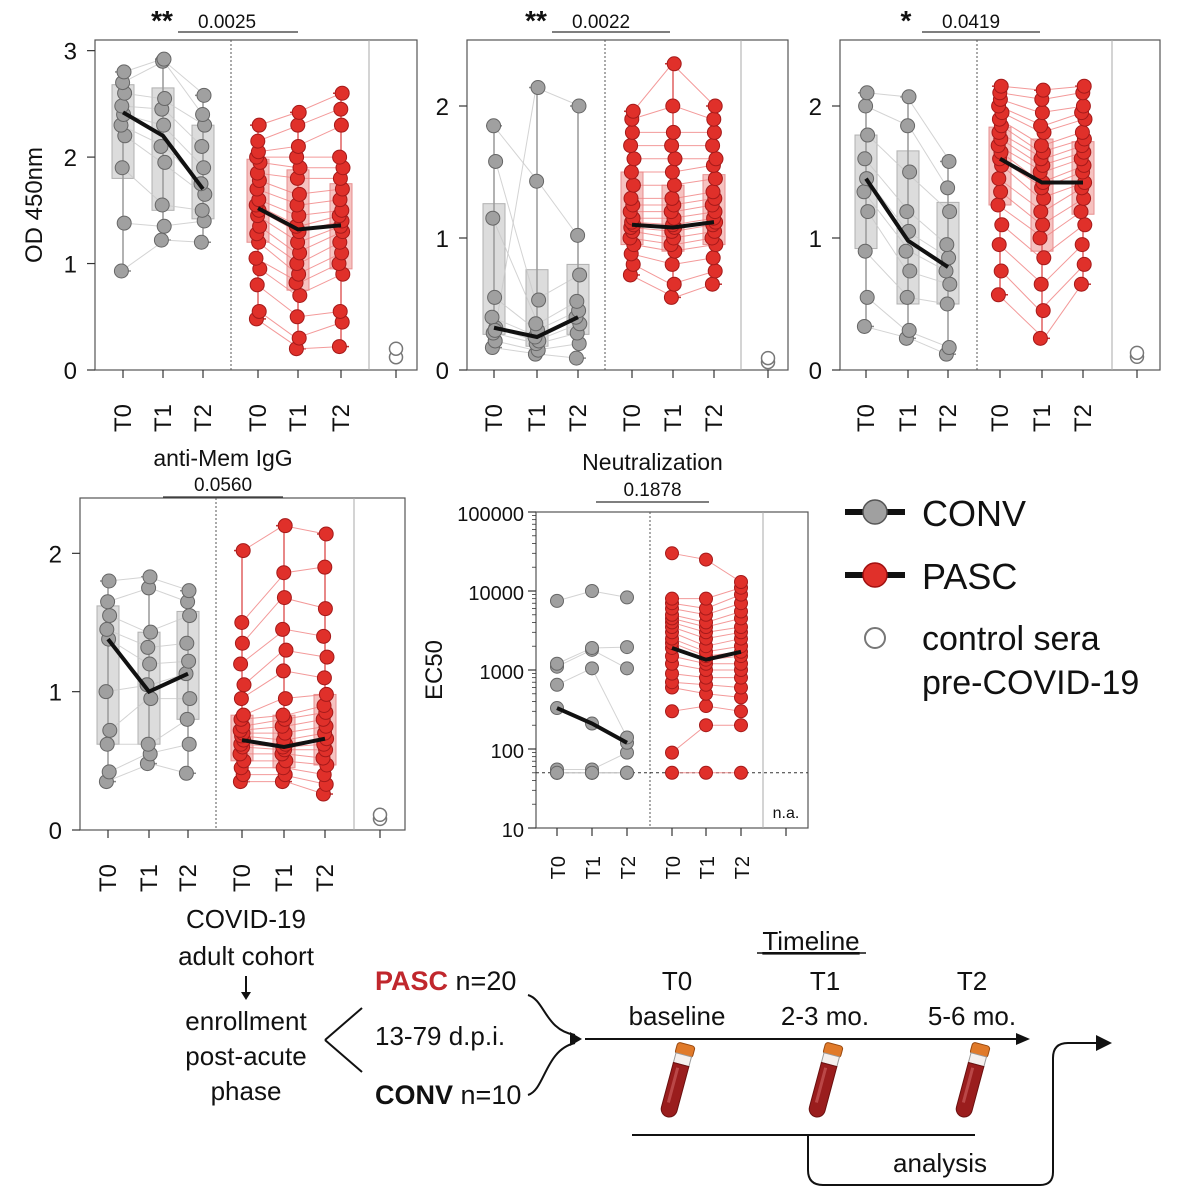 Image resolution: width=1189 pixels, height=1200 pixels. Describe the element at coordinates (969, 576) in the screenshot. I see `legend-pasc-label: PASC` at that location.